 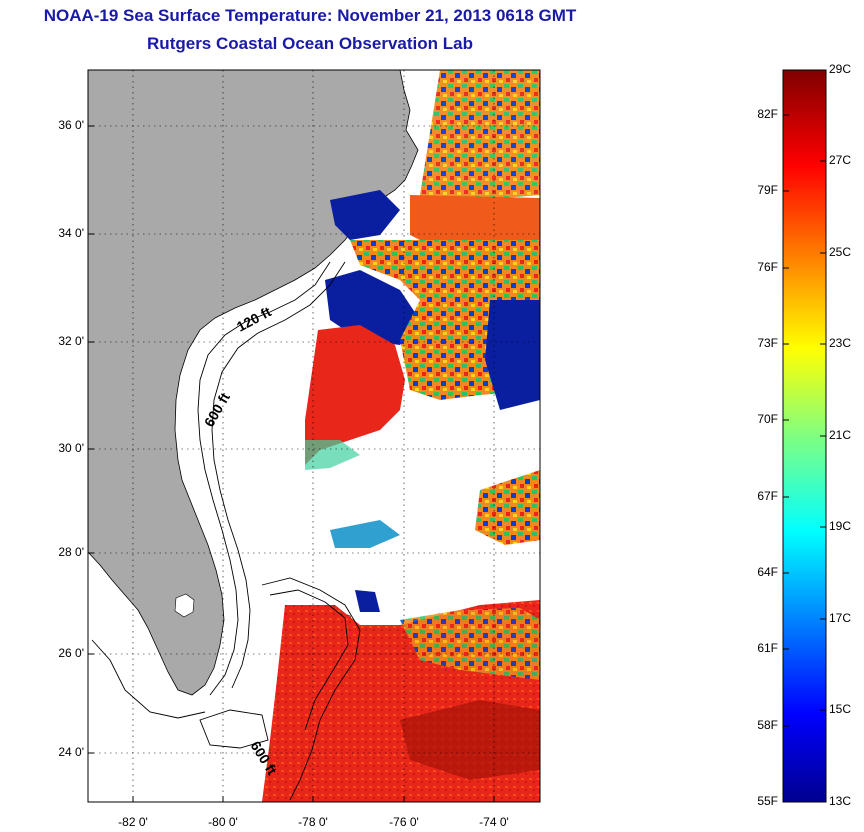 I want to click on lon-tick-label: -82 0', so click(x=133, y=822).